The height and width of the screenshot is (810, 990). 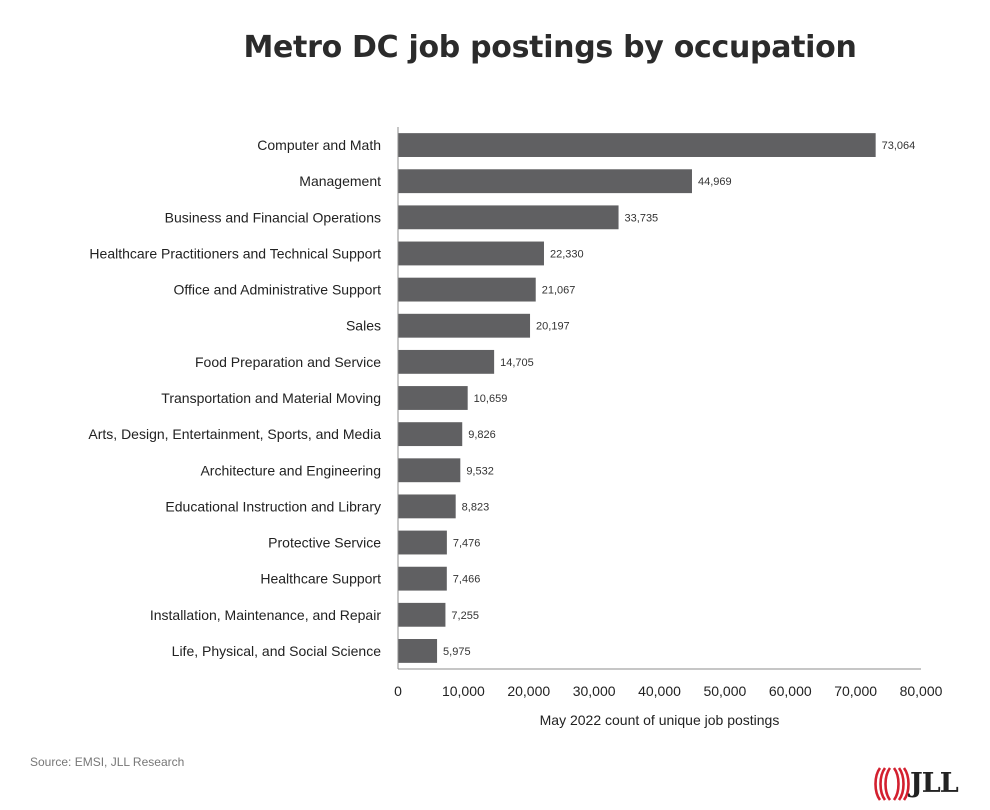 What do you see at coordinates (659, 691) in the screenshot?
I see `x-tick-label: 40,000` at bounding box center [659, 691].